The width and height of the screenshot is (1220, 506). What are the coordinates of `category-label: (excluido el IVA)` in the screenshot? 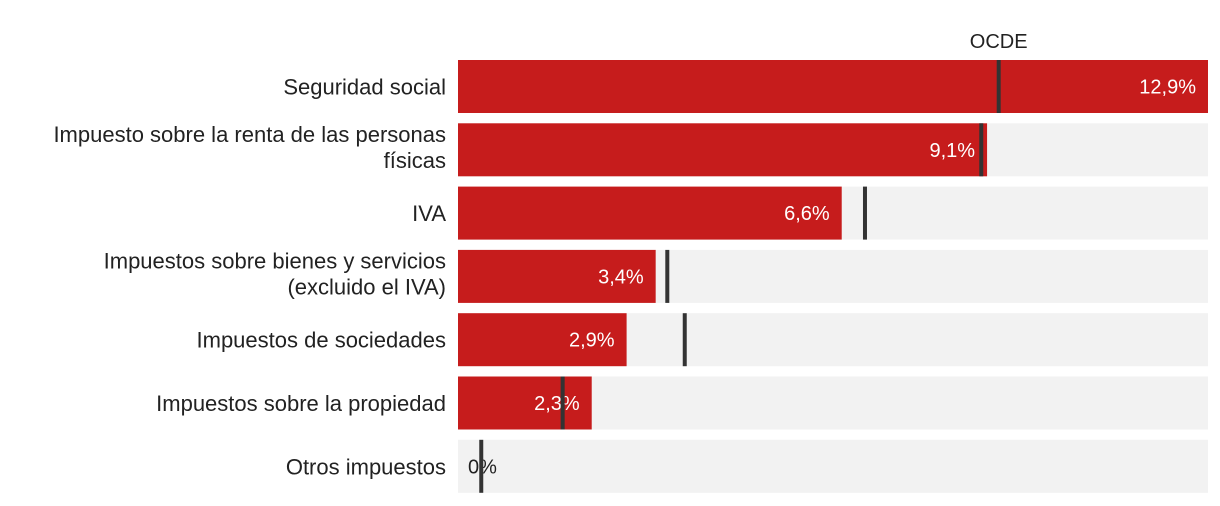 It's located at (366, 286).